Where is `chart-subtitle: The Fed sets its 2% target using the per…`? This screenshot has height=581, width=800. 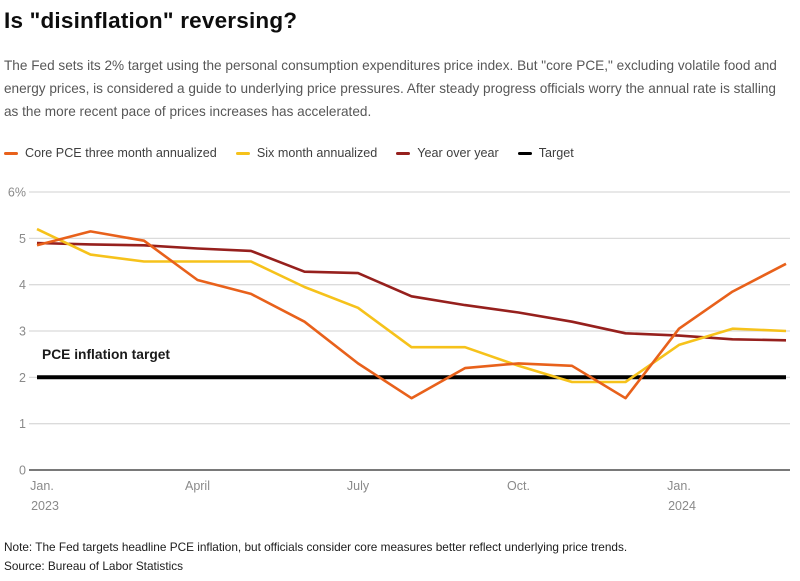 chart-subtitle: The Fed sets its 2% target using the per… is located at coordinates (390, 88).